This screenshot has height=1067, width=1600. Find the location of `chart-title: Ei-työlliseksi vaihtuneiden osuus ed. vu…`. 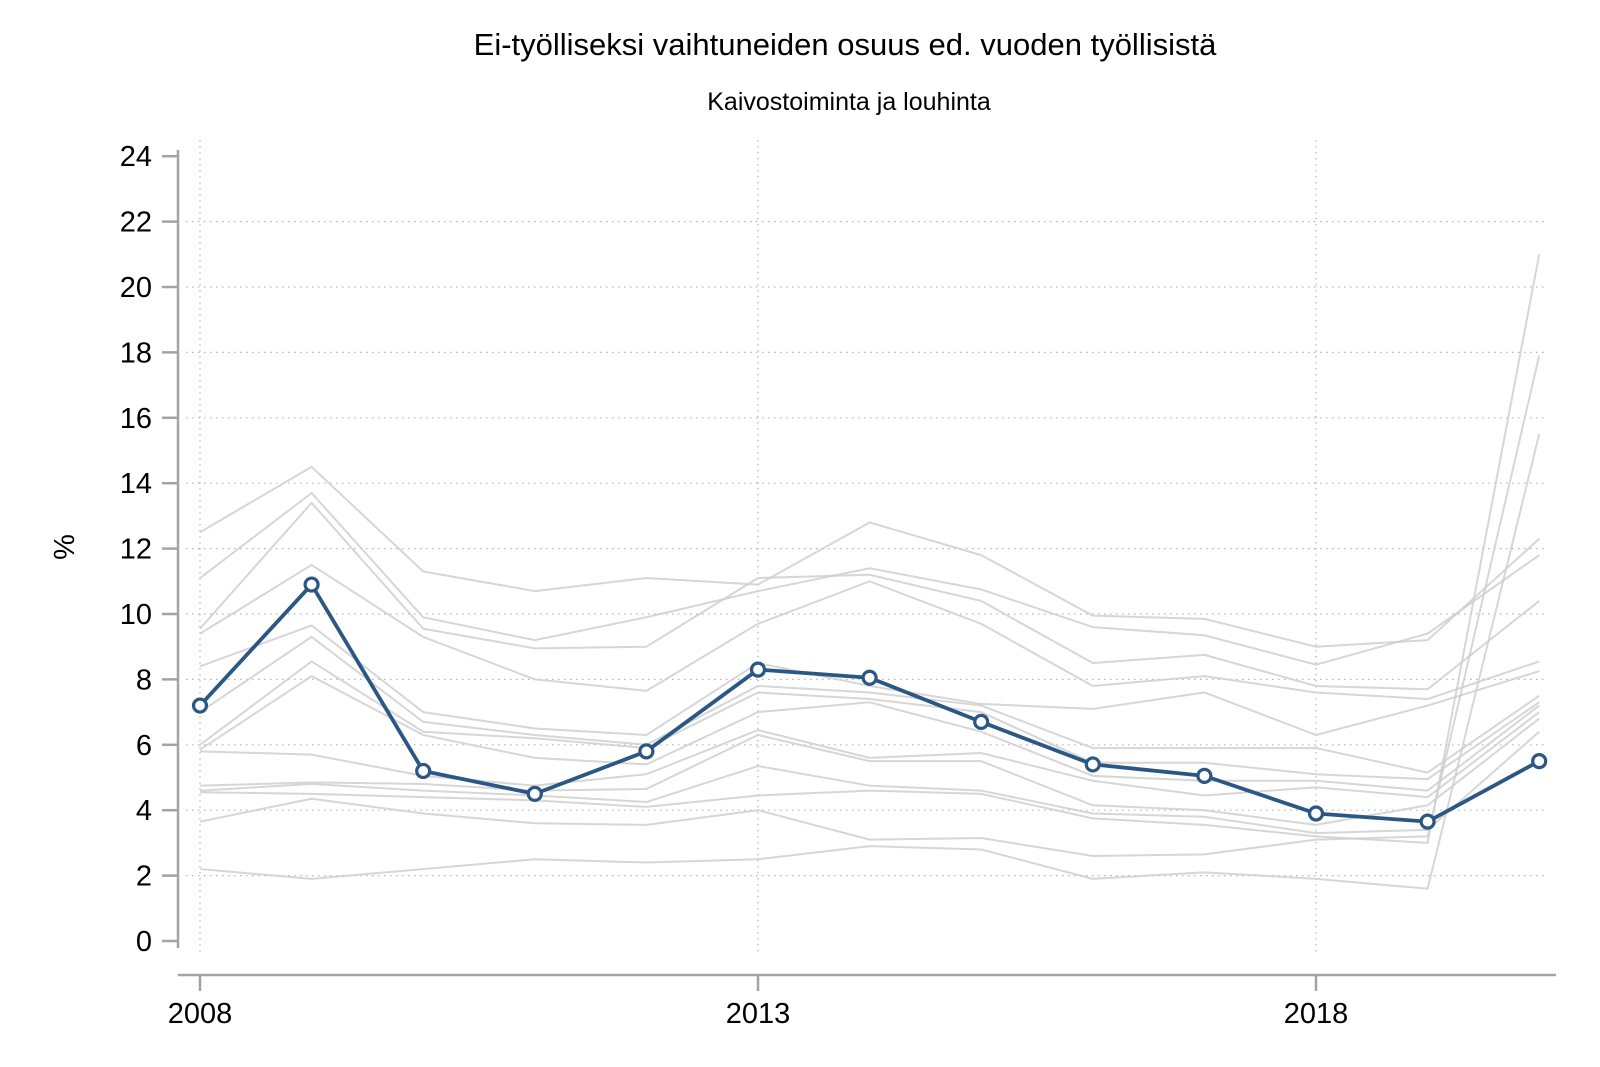

chart-title: Ei-työlliseksi vaihtuneiden osuus ed. vu… is located at coordinates (845, 44).